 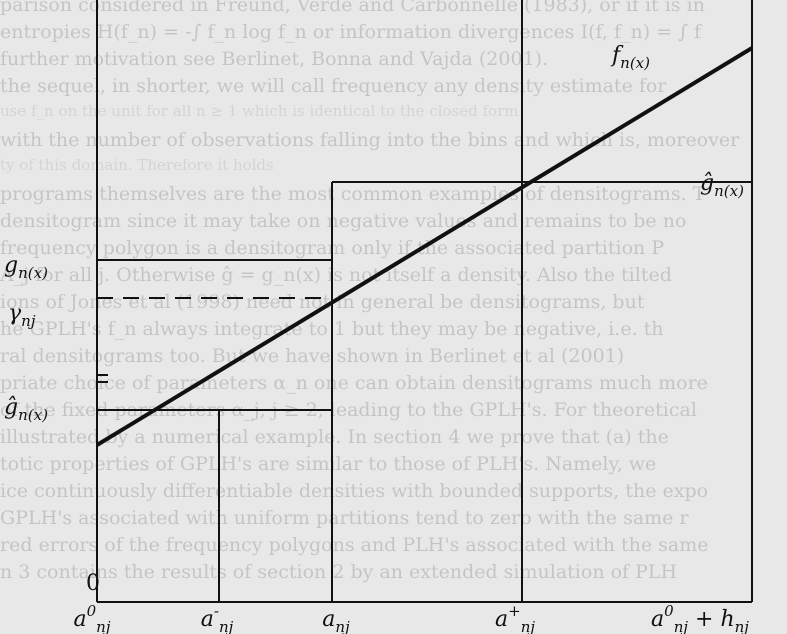 I want to click on x-axis-tick-labels: a0​nj​ a-​nj​ anj​ a+​nj​ a0​nj​ + hnj​, so click(x=412, y=618).